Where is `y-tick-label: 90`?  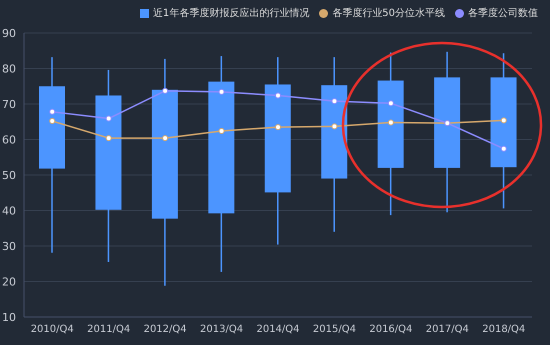 y-tick-label: 90 is located at coordinates (9, 33).